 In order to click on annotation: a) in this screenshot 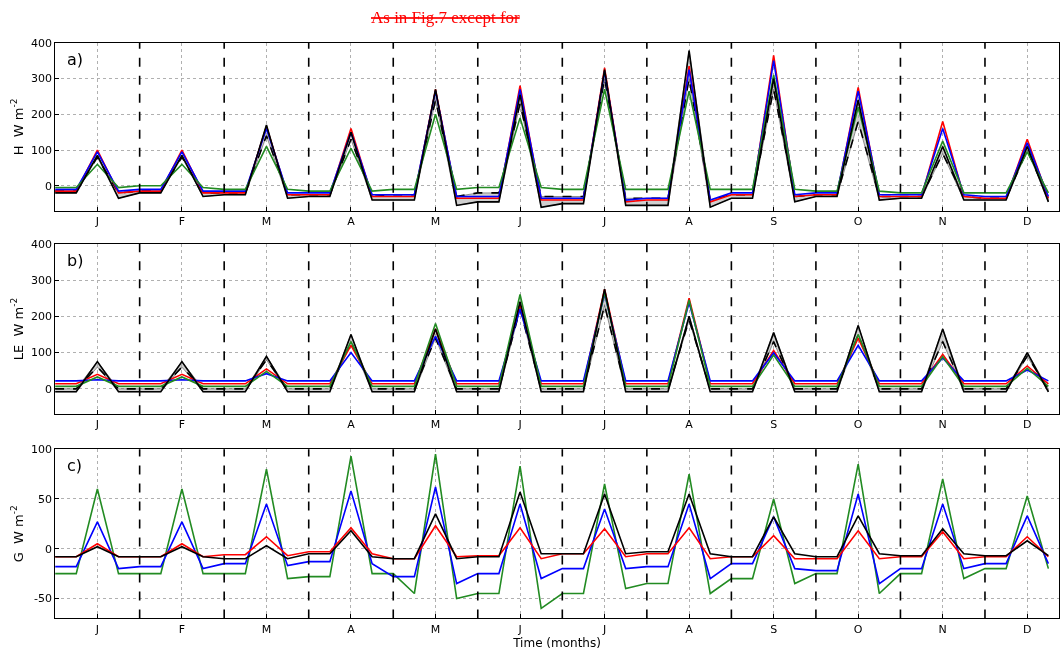, I will do `click(75, 59)`.